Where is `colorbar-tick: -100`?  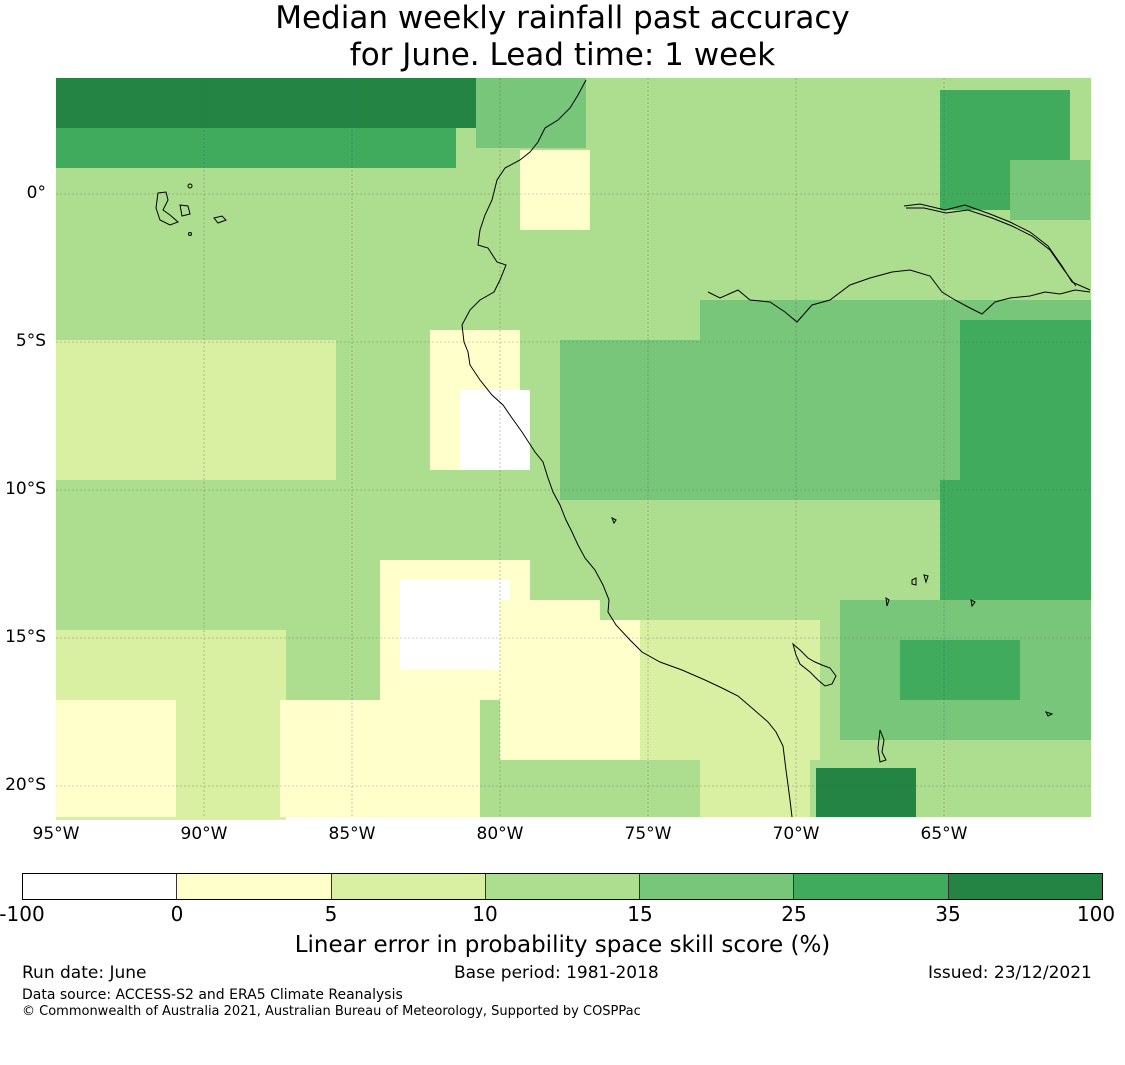
colorbar-tick: -100 is located at coordinates (22, 914).